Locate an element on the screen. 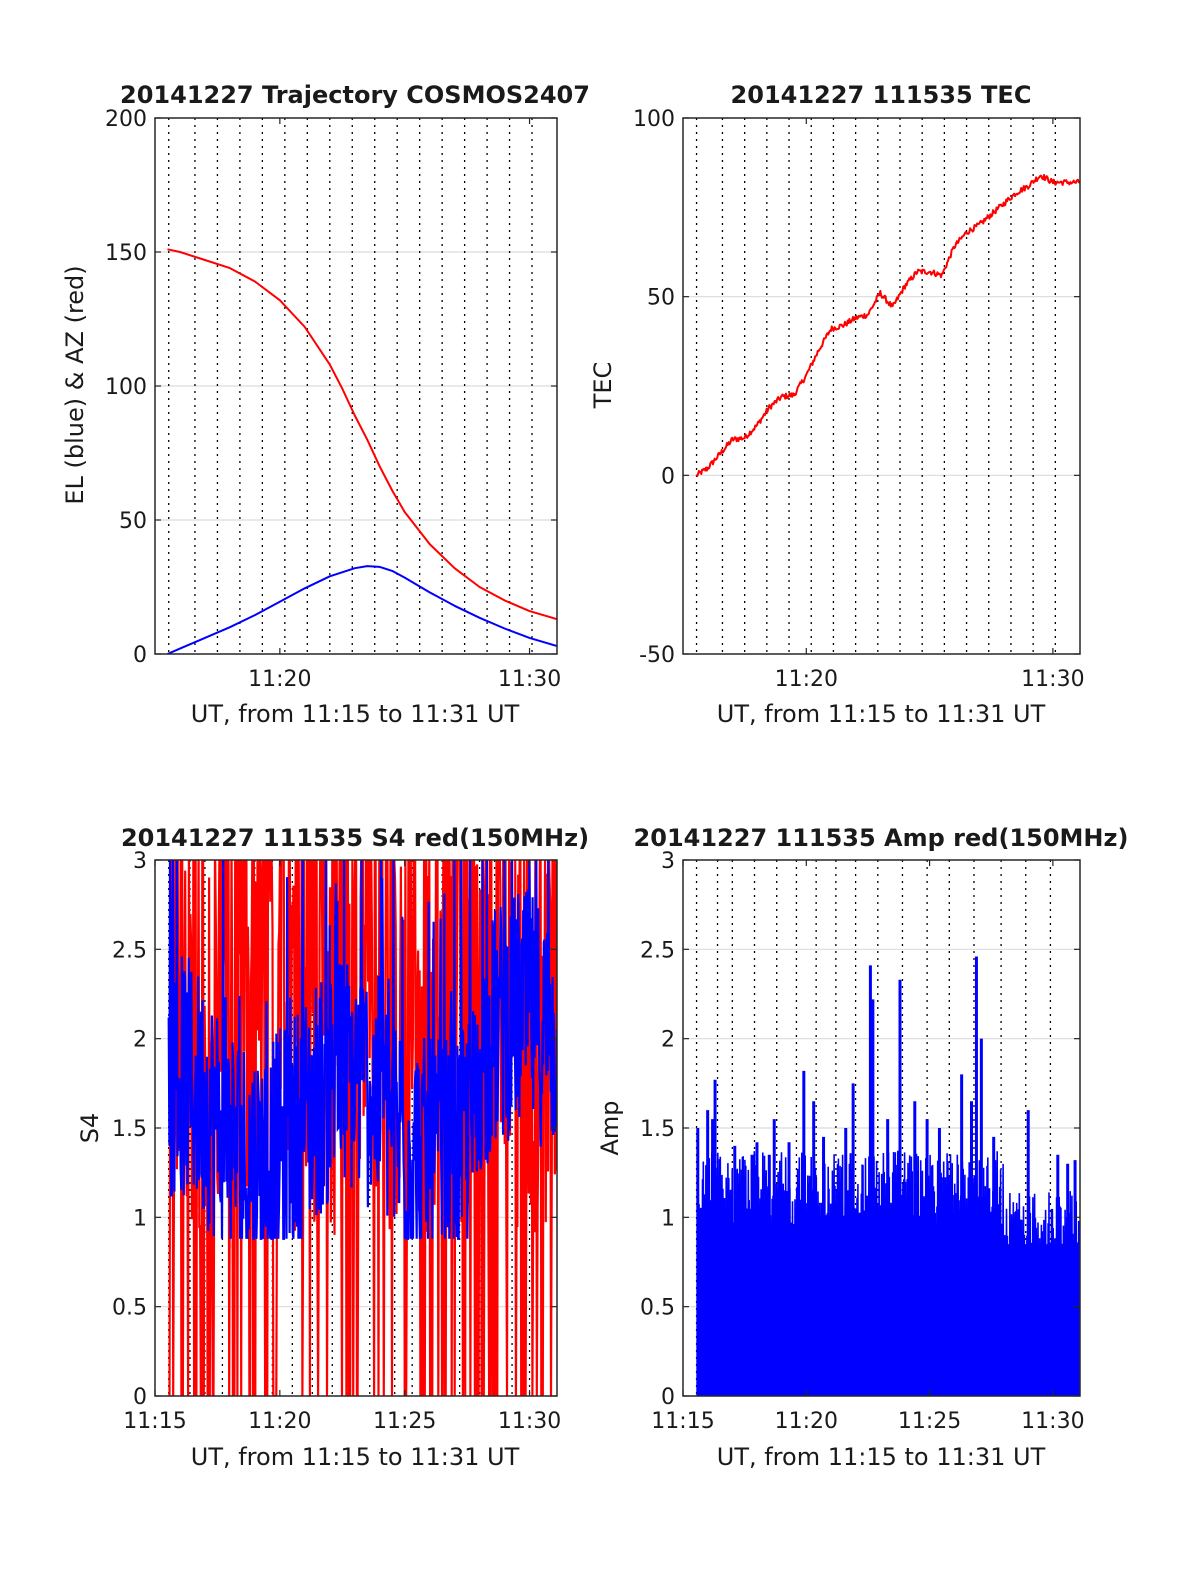  series-line-s4-red is located at coordinates (362, 1128).